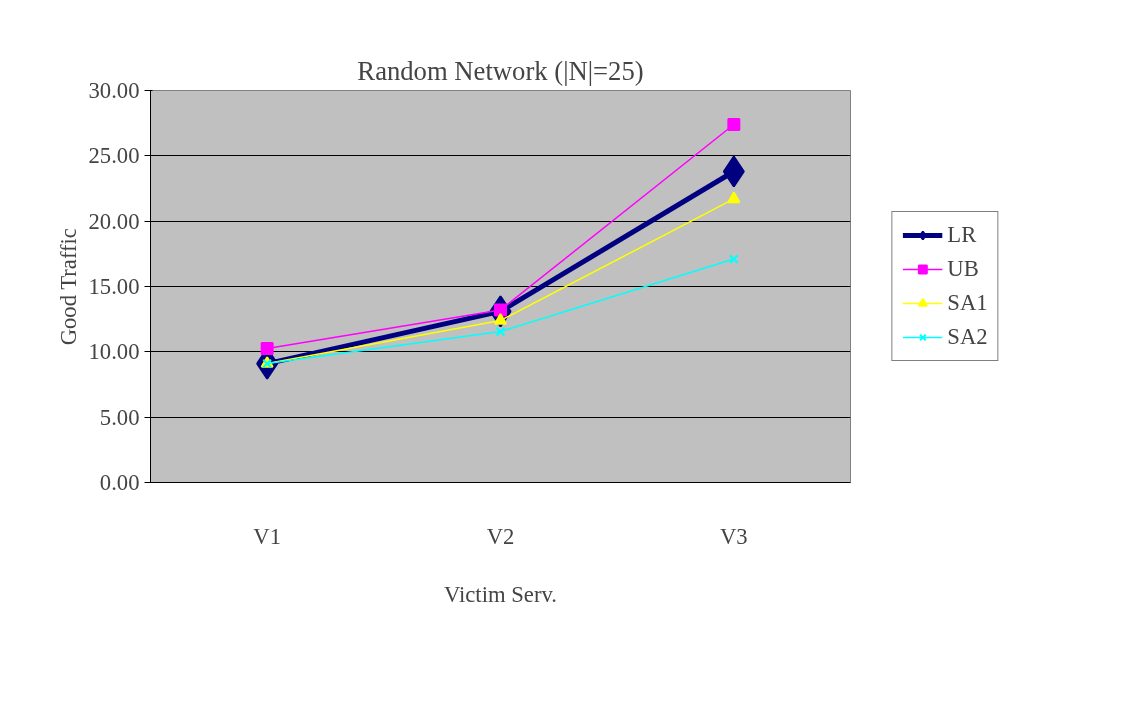 The width and height of the screenshot is (1136, 725). What do you see at coordinates (500, 536) in the screenshot?
I see `x-tick-label: V2` at bounding box center [500, 536].